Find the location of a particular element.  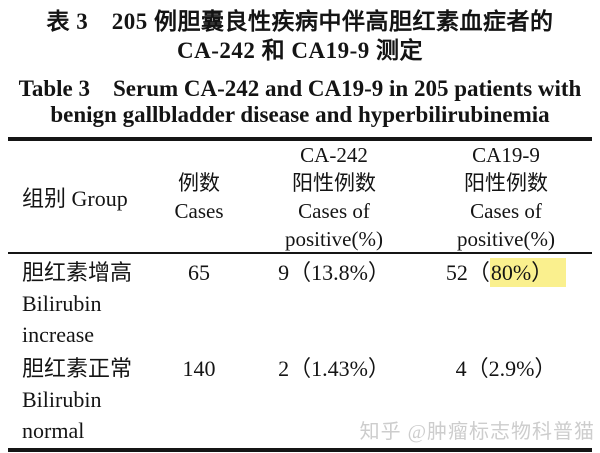

header-ca242: CA-242 阳性例数 Cases of positive(%) is located at coordinates (334, 197).